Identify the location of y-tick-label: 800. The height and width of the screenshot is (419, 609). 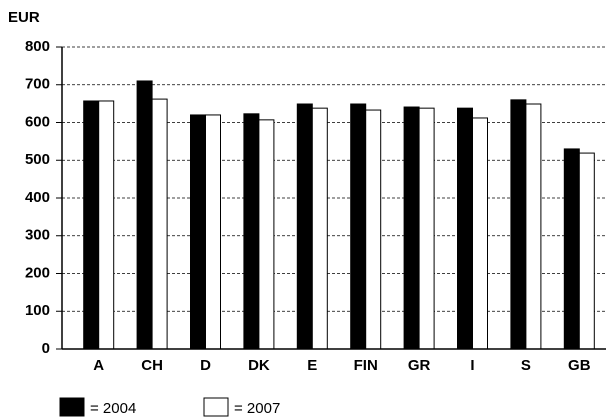
(37, 46).